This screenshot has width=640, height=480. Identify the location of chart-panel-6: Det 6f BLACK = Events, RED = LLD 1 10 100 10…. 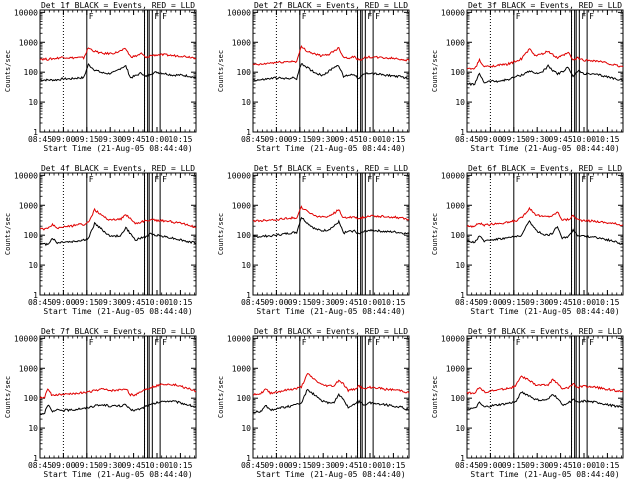
(527, 240).